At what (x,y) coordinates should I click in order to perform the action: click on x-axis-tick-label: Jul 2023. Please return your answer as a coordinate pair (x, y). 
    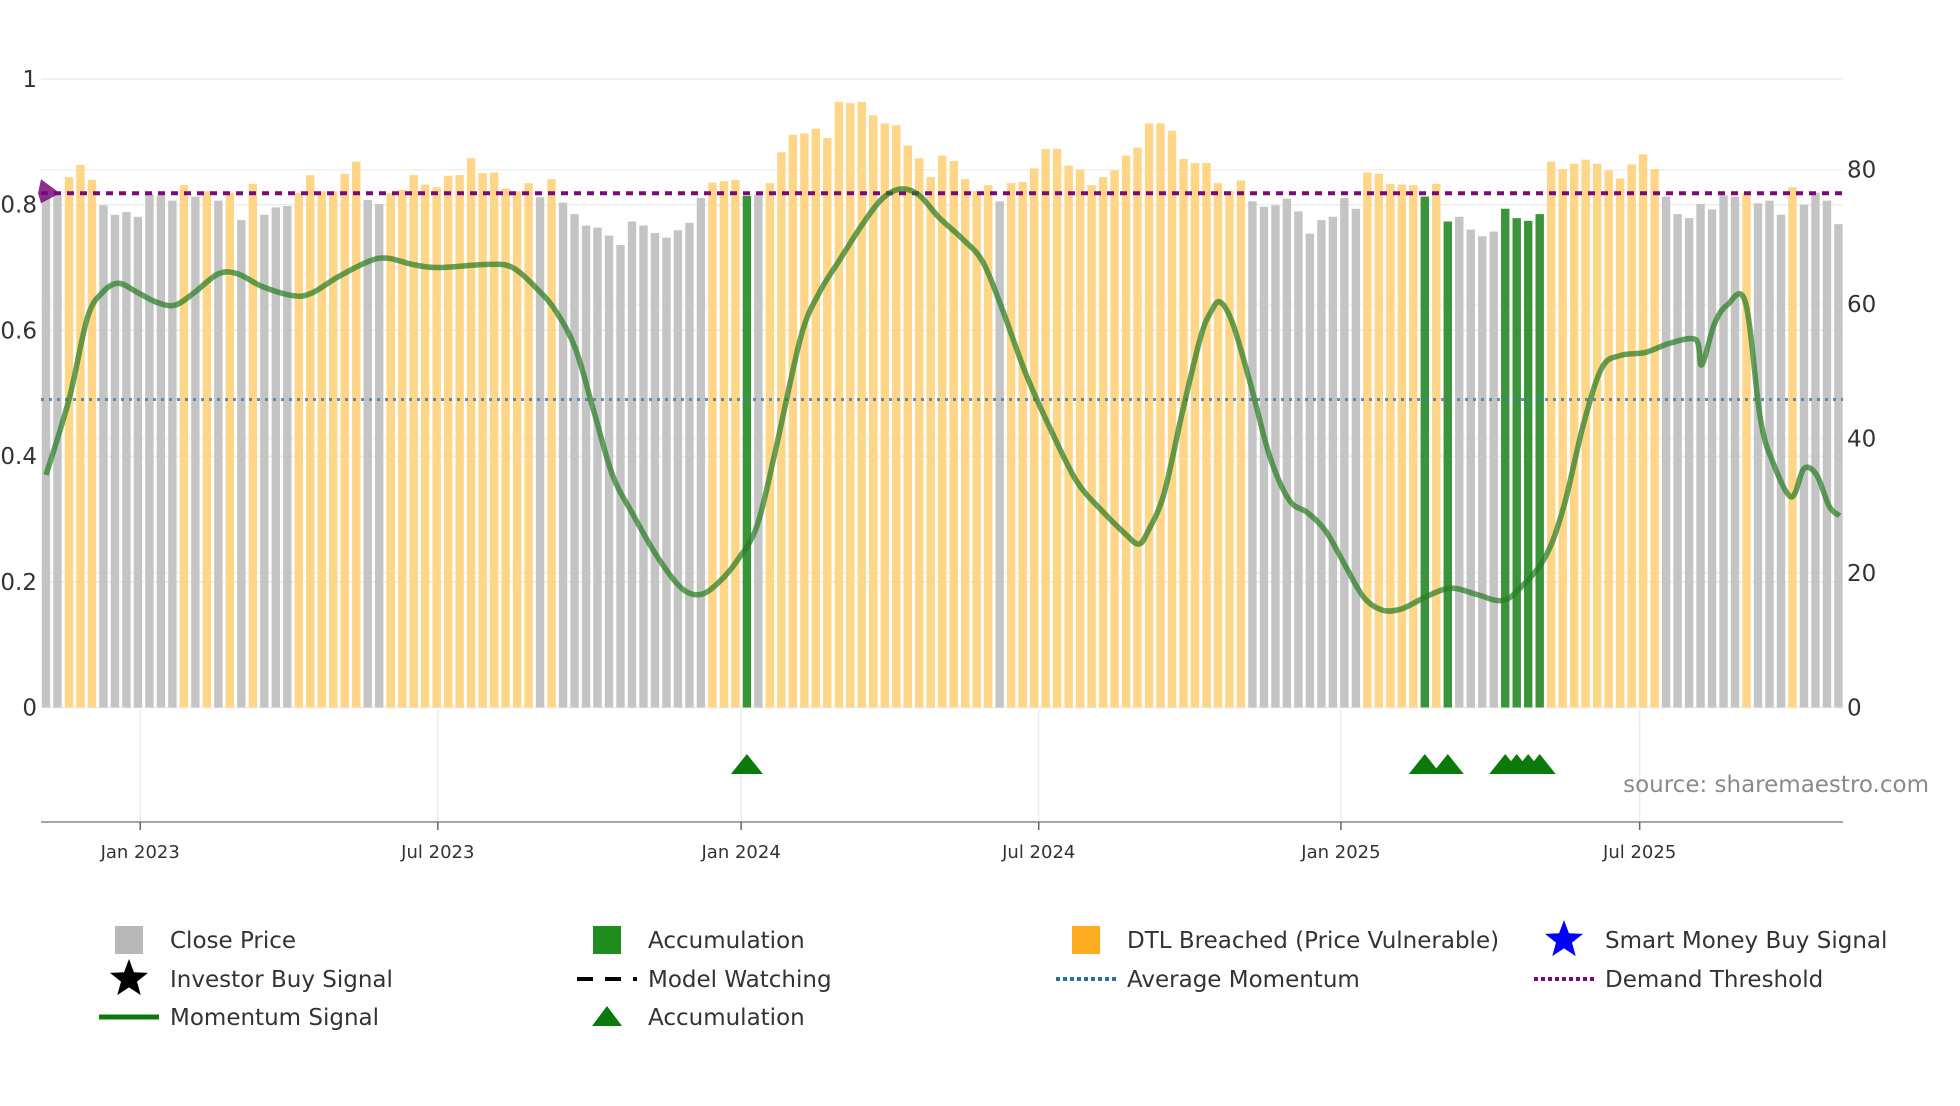
    Looking at the image, I should click on (437, 852).